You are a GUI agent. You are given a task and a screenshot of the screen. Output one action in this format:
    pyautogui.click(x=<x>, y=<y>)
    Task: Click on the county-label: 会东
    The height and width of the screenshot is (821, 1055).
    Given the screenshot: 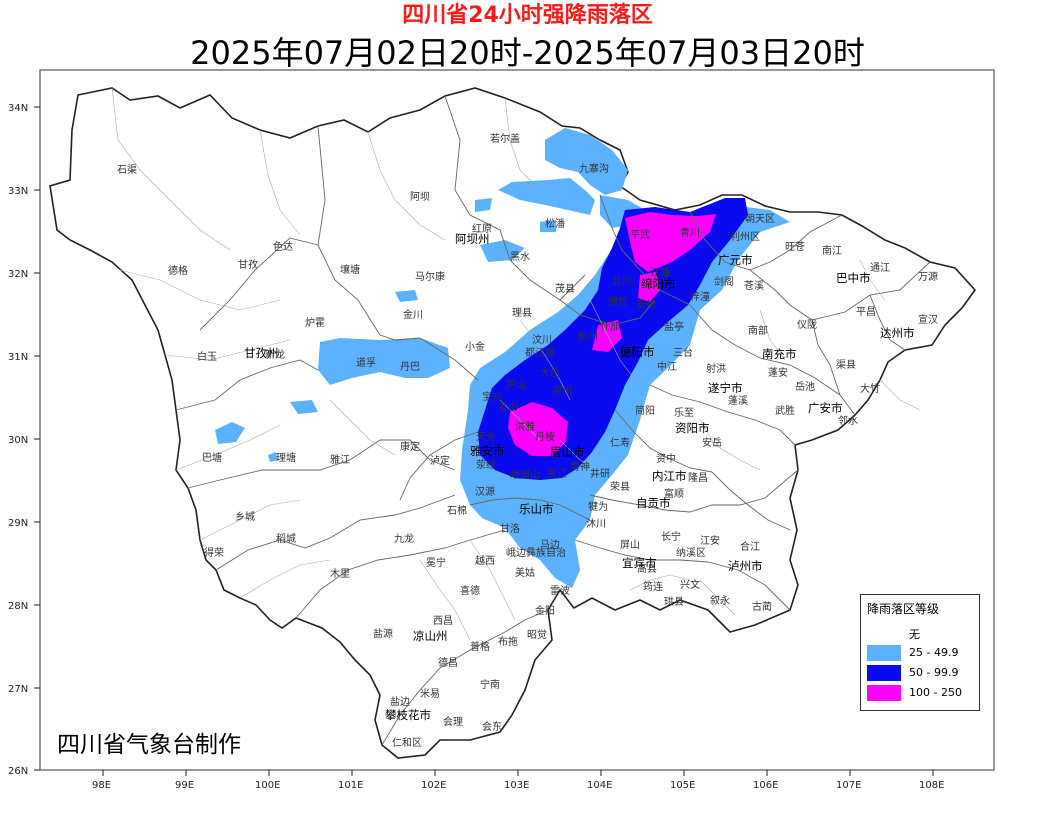 What is the action you would take?
    pyautogui.click(x=492, y=726)
    